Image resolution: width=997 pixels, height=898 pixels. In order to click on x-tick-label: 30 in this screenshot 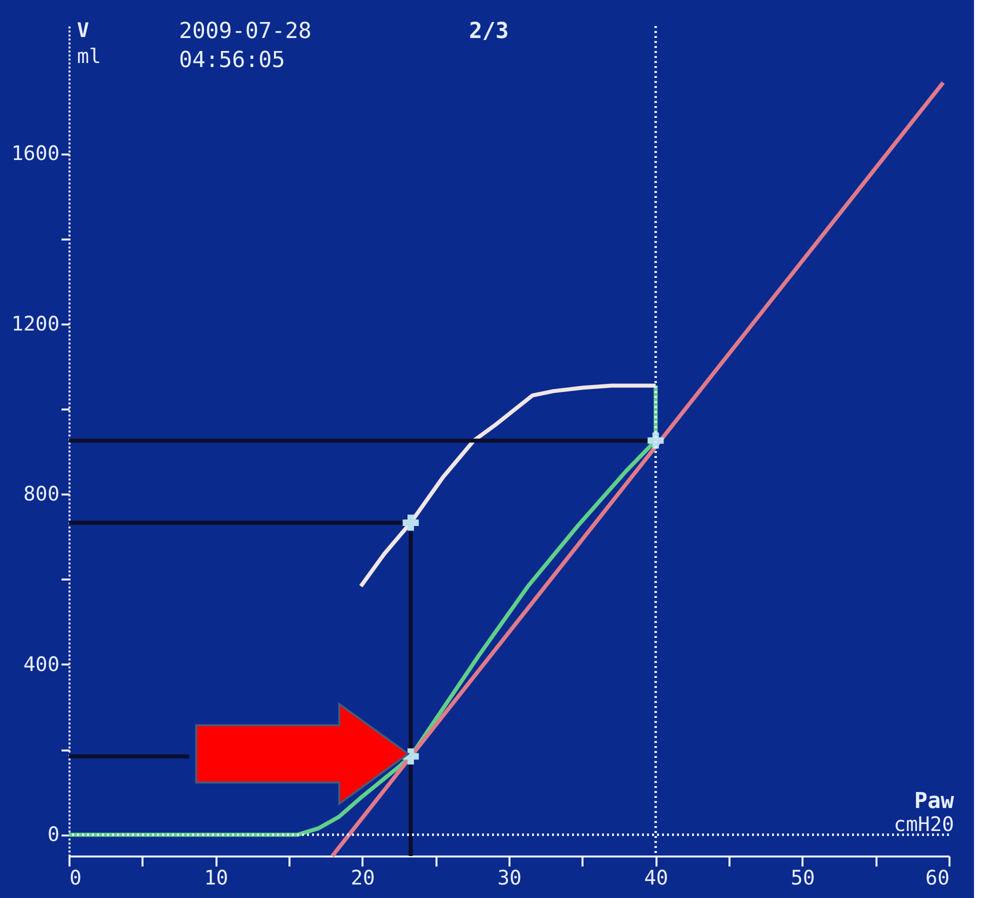, I will do `click(509, 878)`.